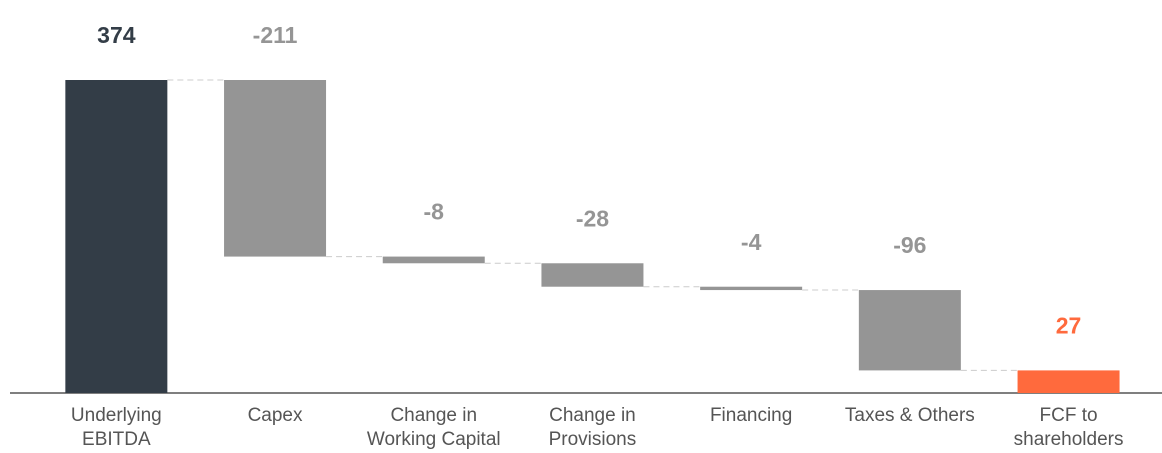  I want to click on value-label: -4, so click(751, 242).